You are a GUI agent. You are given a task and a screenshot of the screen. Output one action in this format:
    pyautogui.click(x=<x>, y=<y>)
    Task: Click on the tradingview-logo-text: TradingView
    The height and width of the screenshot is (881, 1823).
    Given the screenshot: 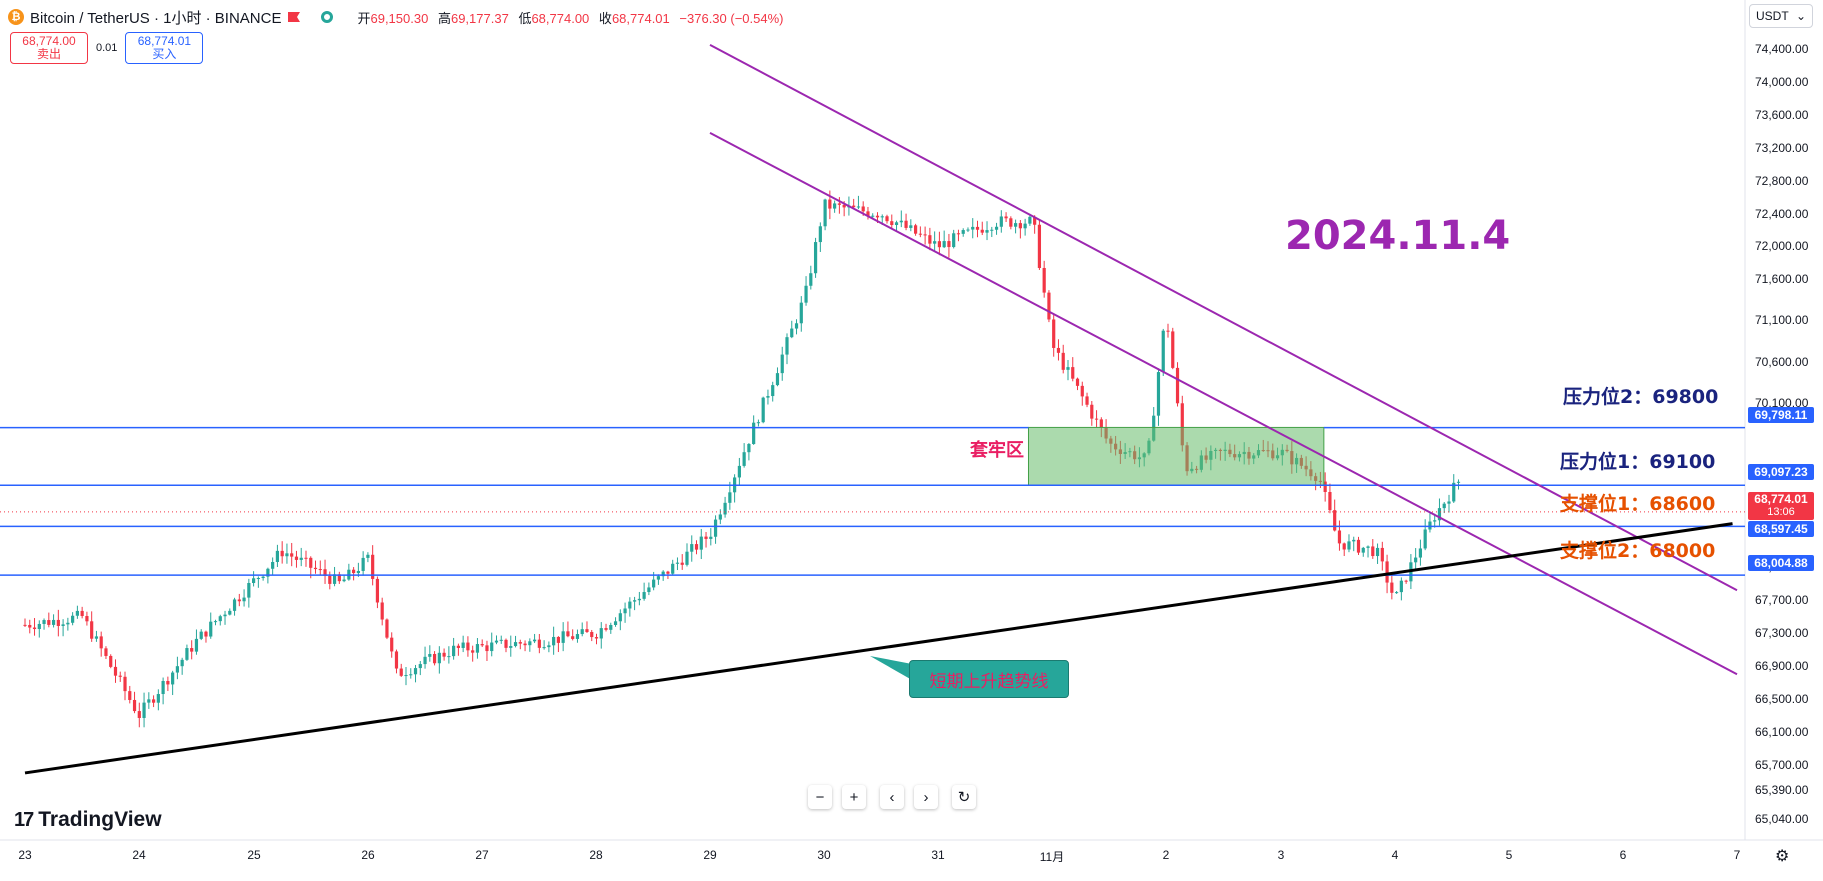 What is the action you would take?
    pyautogui.click(x=100, y=819)
    